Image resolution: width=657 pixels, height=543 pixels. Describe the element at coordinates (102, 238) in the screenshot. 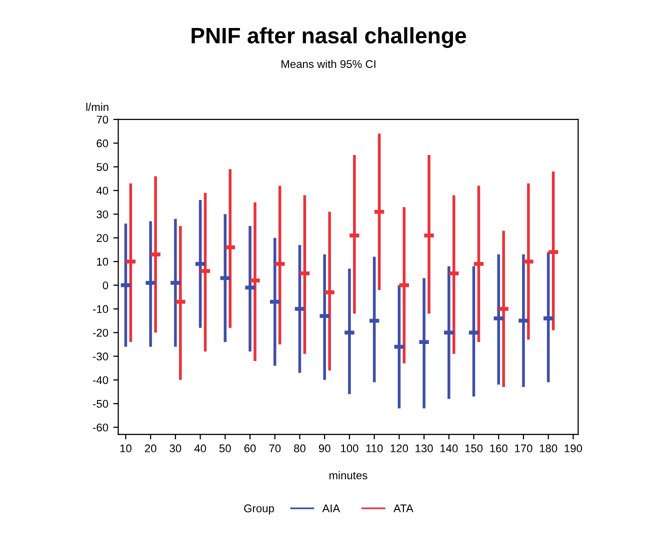

I see `y-tick-label: 20` at that location.